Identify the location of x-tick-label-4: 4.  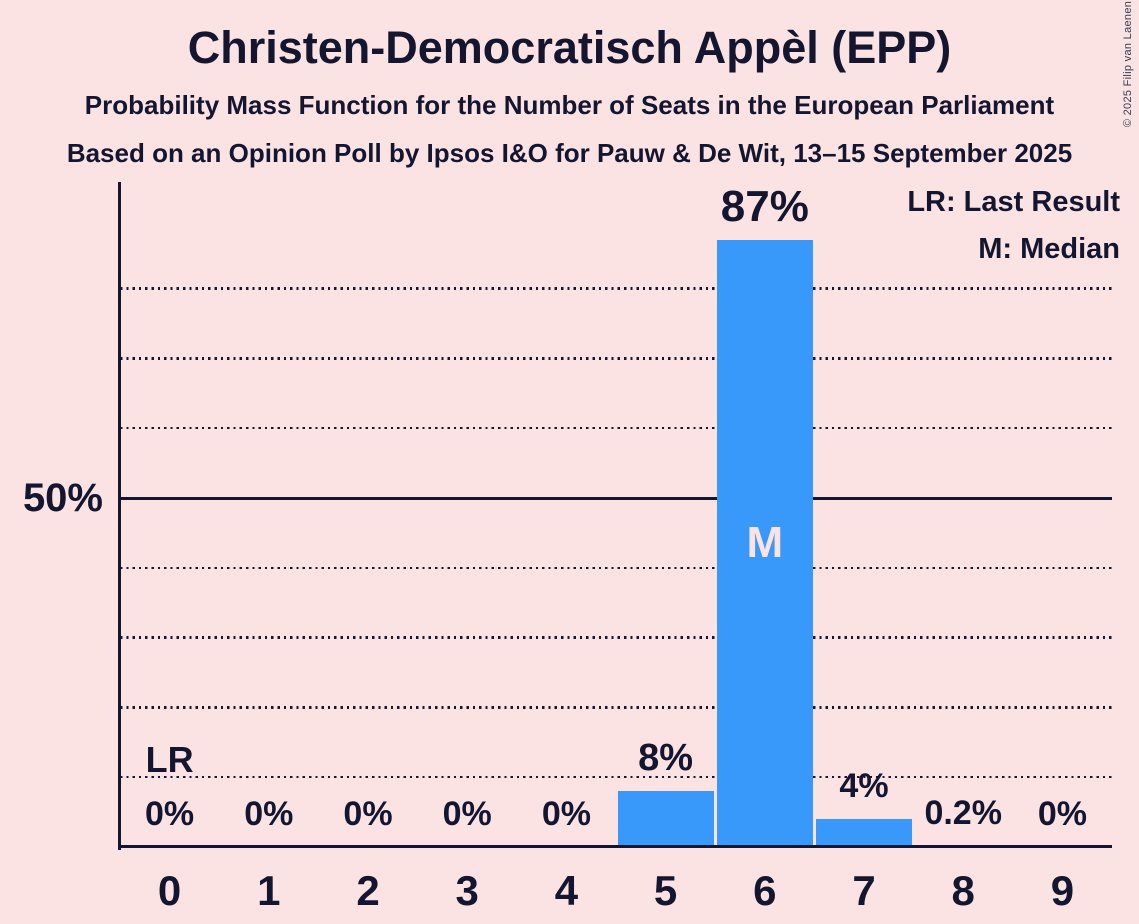
(566, 890).